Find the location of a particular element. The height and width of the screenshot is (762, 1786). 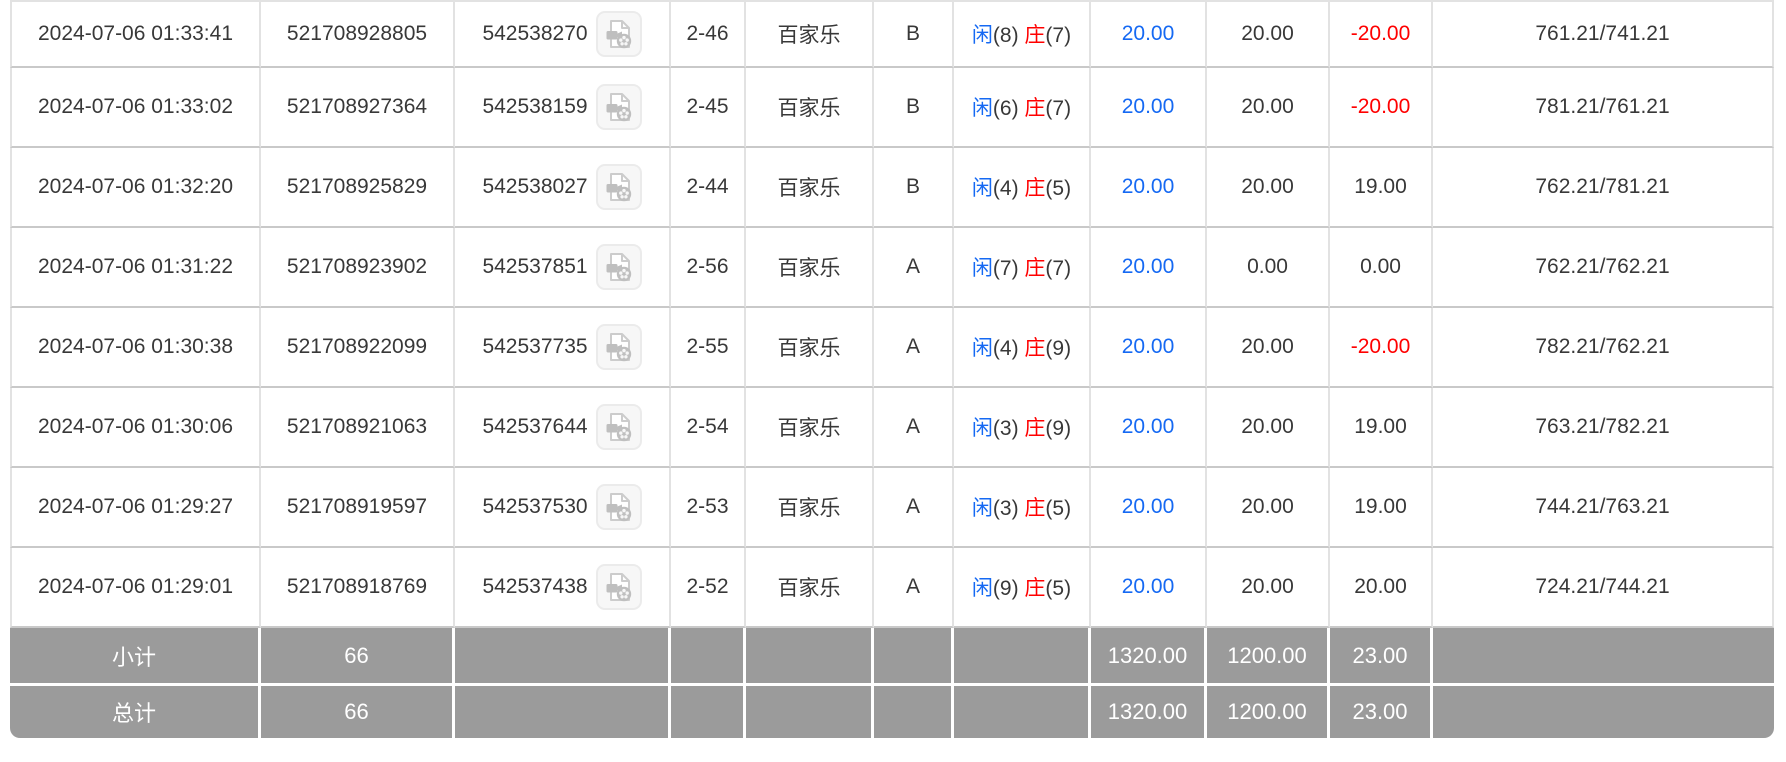

cell-bet-time: 2024-07-06 01:29:27 is located at coordinates (135, 508).